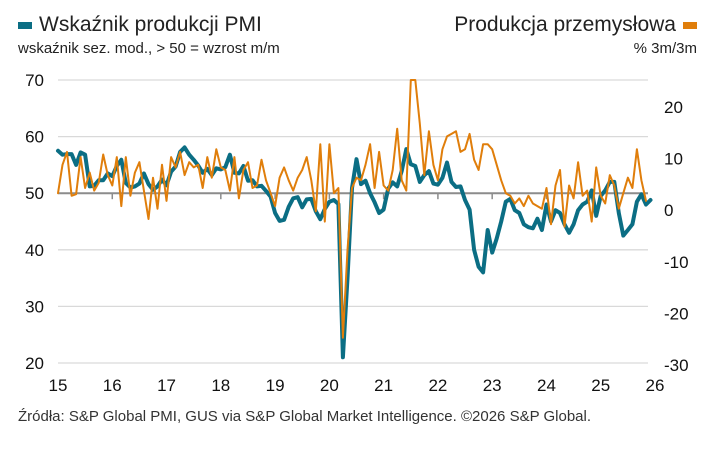 The image size is (705, 454). Describe the element at coordinates (34, 80) in the screenshot. I see `left-axis-tick-label: 70` at that location.